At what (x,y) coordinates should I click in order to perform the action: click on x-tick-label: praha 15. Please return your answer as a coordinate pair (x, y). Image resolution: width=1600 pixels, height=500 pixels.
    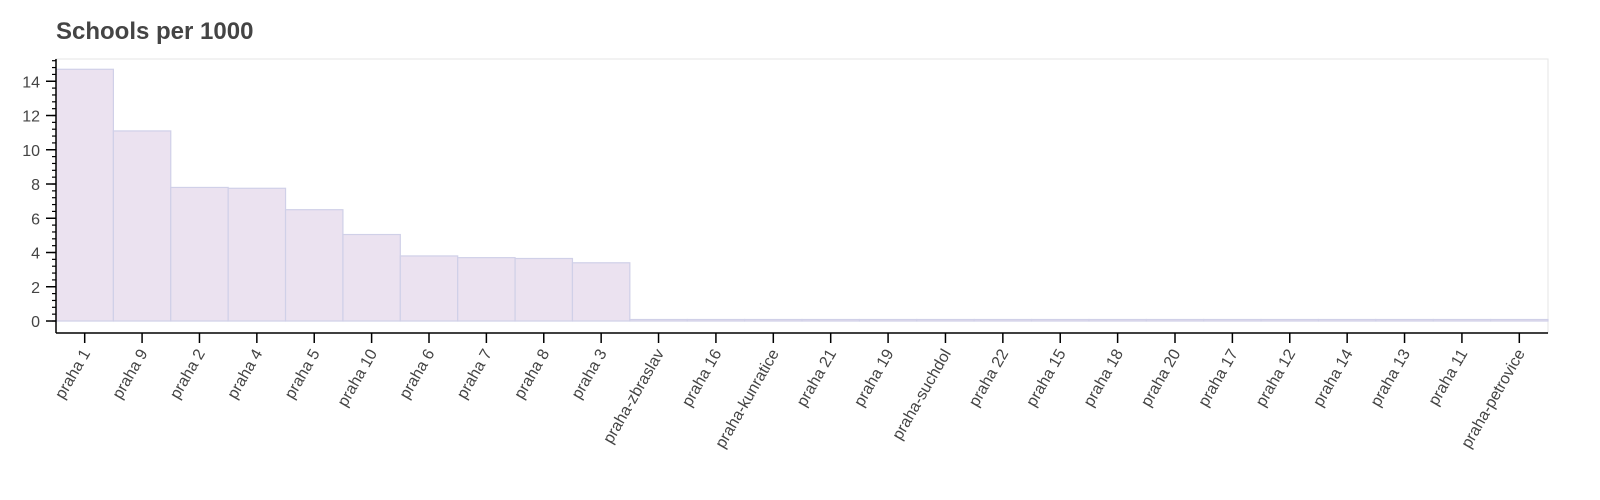
    Looking at the image, I should click on (1046, 377).